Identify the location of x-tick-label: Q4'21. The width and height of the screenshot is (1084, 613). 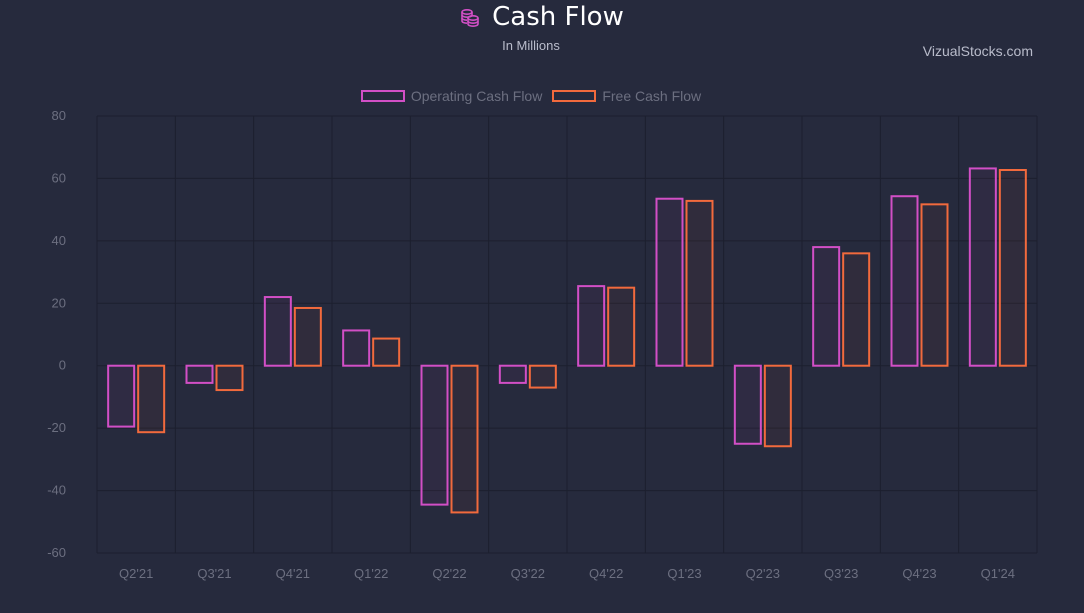
(293, 573).